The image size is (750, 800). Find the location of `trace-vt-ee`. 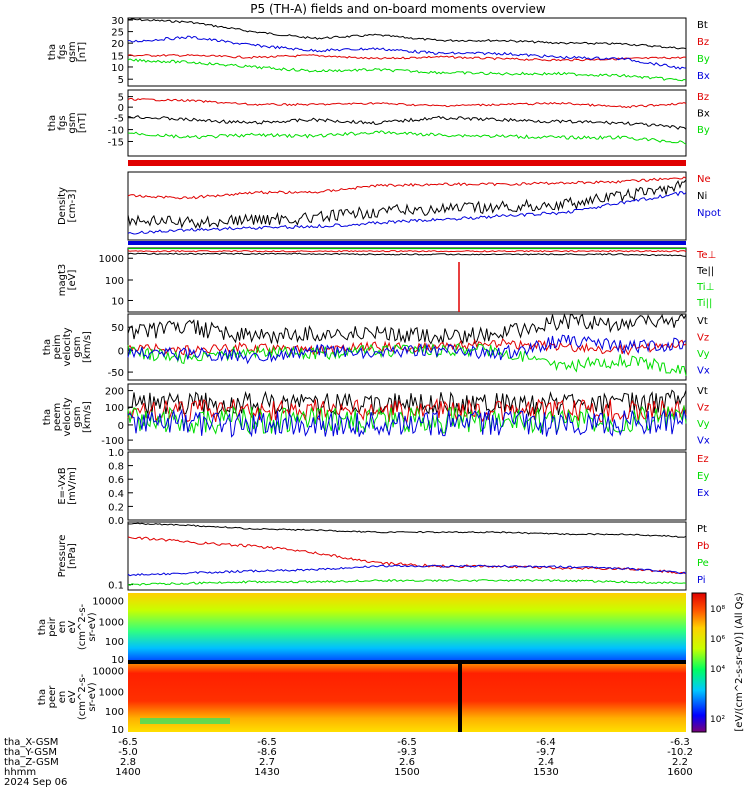

trace-vt-ee is located at coordinates (407, 403).